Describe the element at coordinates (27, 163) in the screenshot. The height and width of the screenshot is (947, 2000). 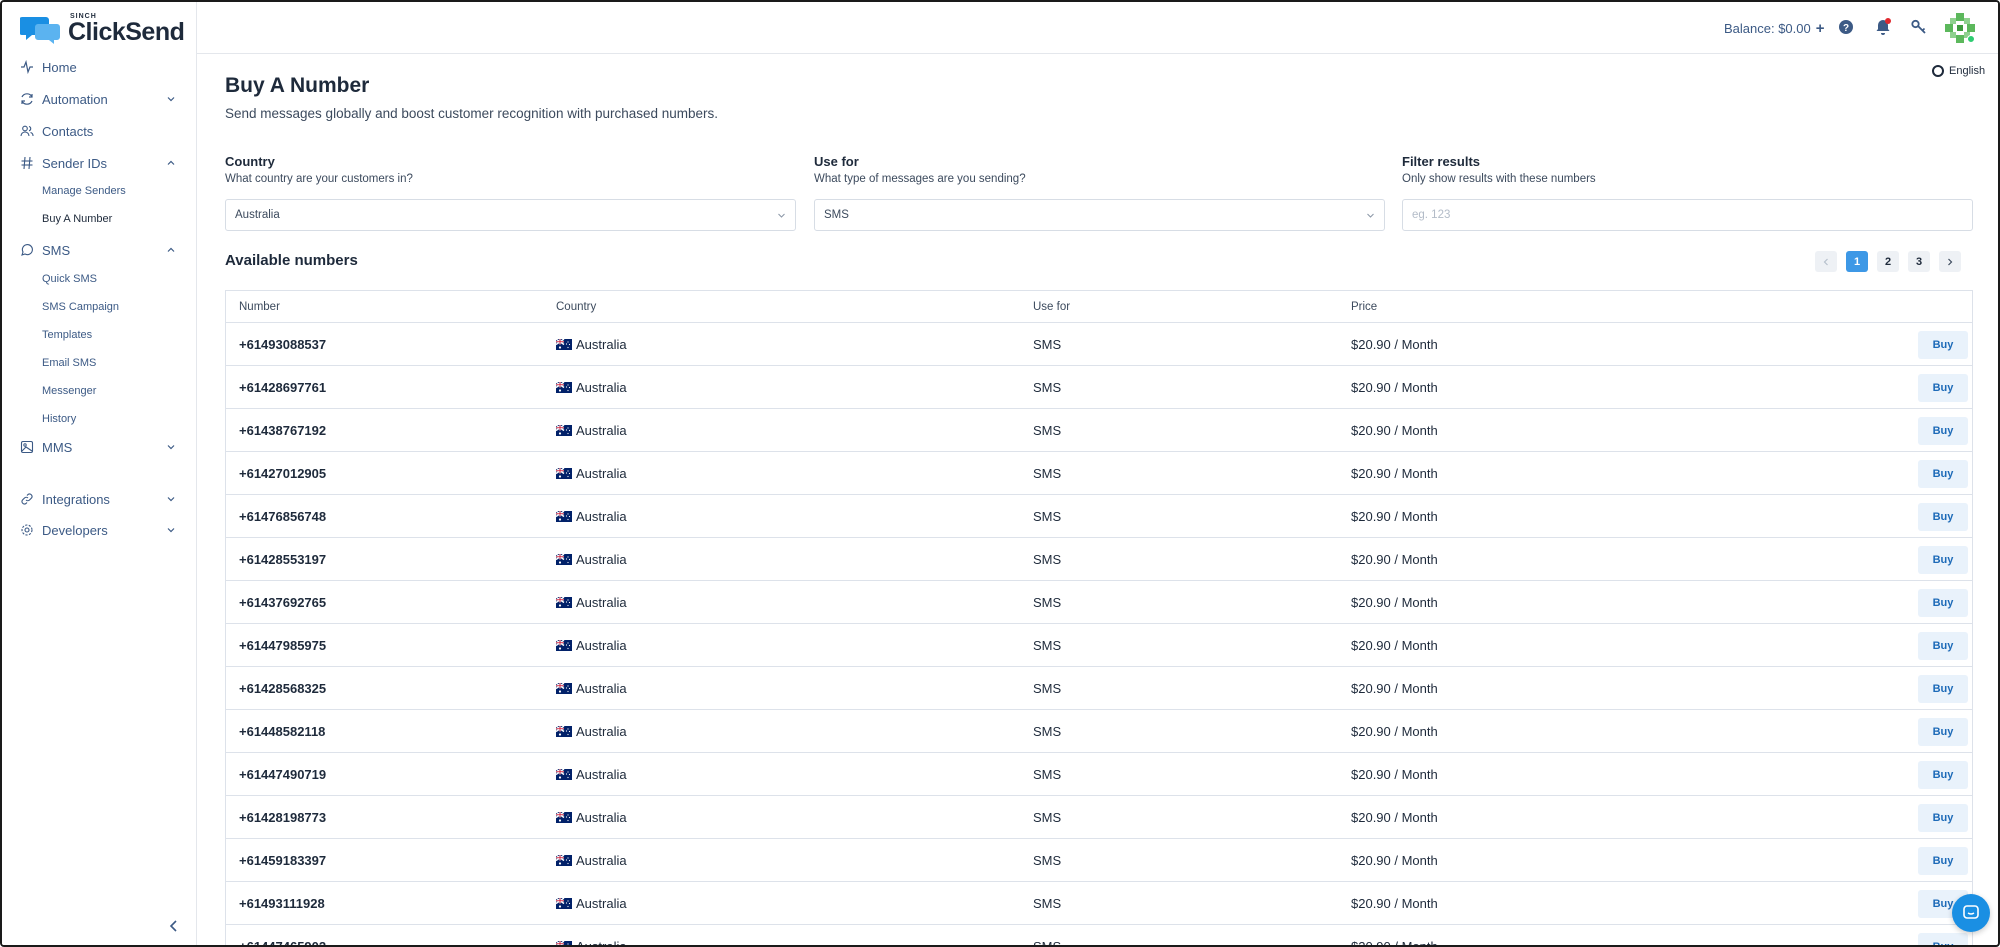
I see `hash-icon` at that location.